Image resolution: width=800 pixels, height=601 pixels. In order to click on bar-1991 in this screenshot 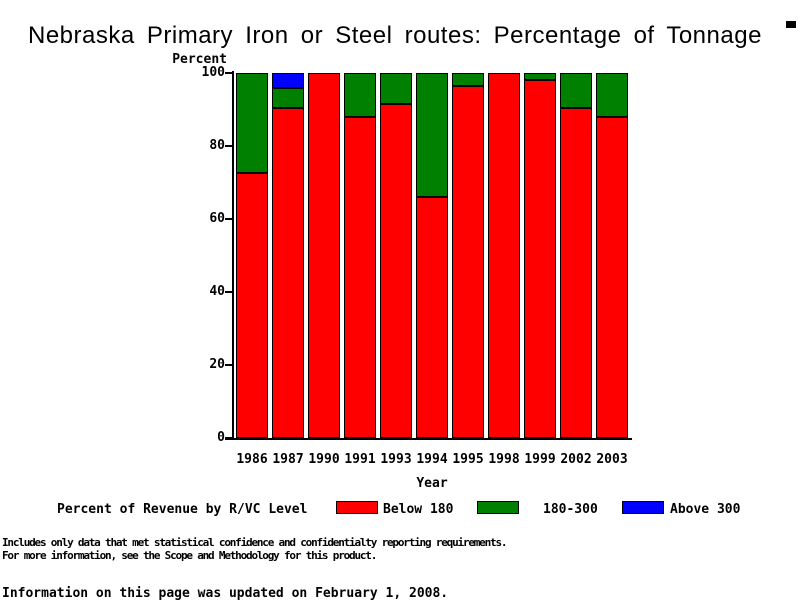, I will do `click(360, 255)`.